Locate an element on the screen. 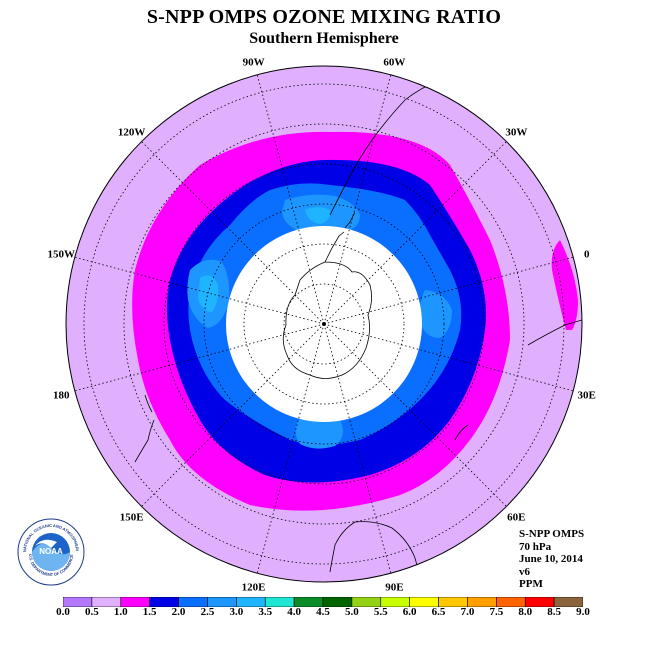  colorbar-tick-label: 0.5 is located at coordinates (92, 612).